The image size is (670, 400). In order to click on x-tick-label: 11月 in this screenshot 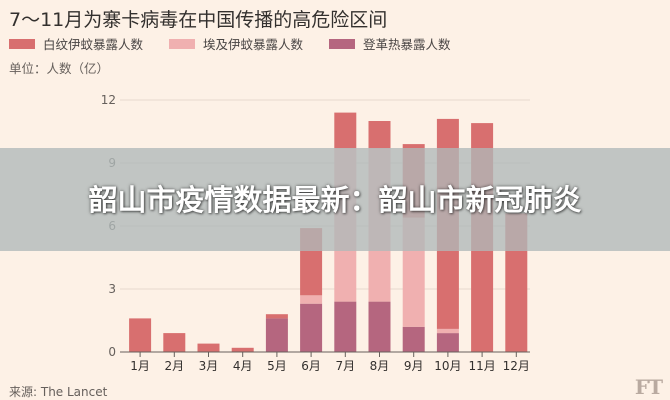, I will do `click(481, 366)`.